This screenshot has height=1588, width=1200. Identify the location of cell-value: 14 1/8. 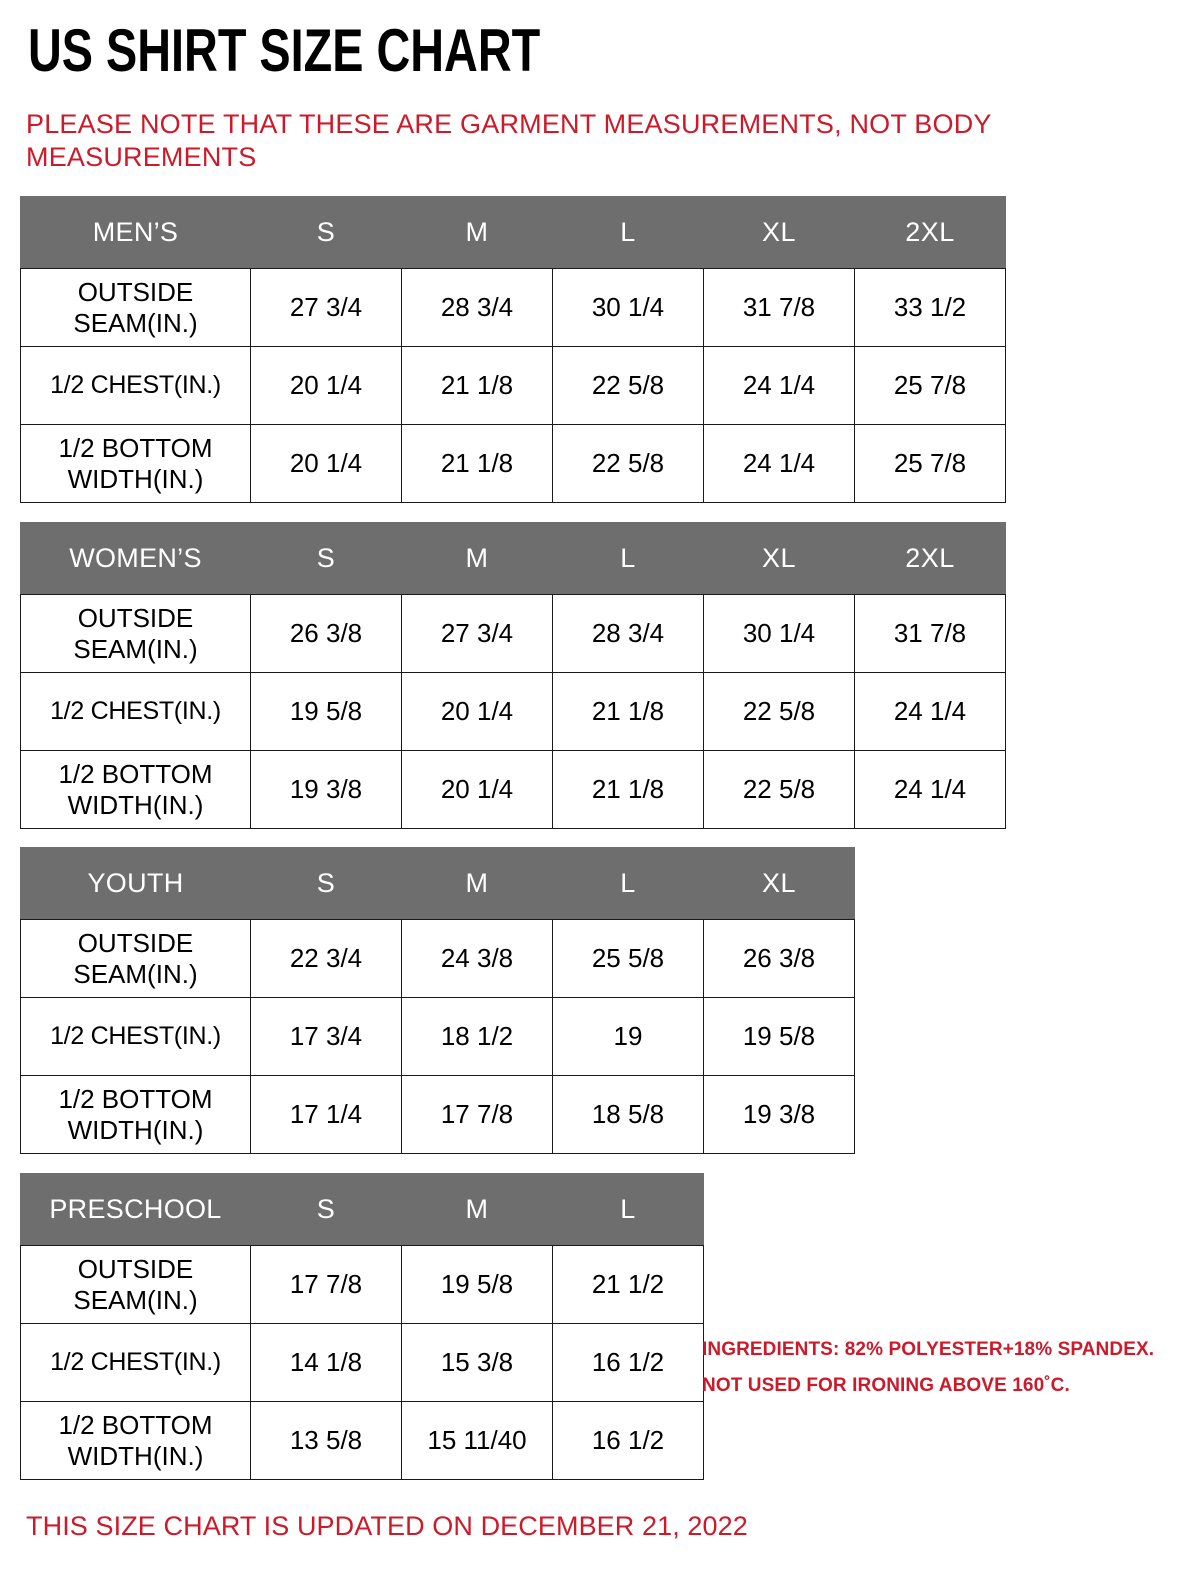
(326, 1362).